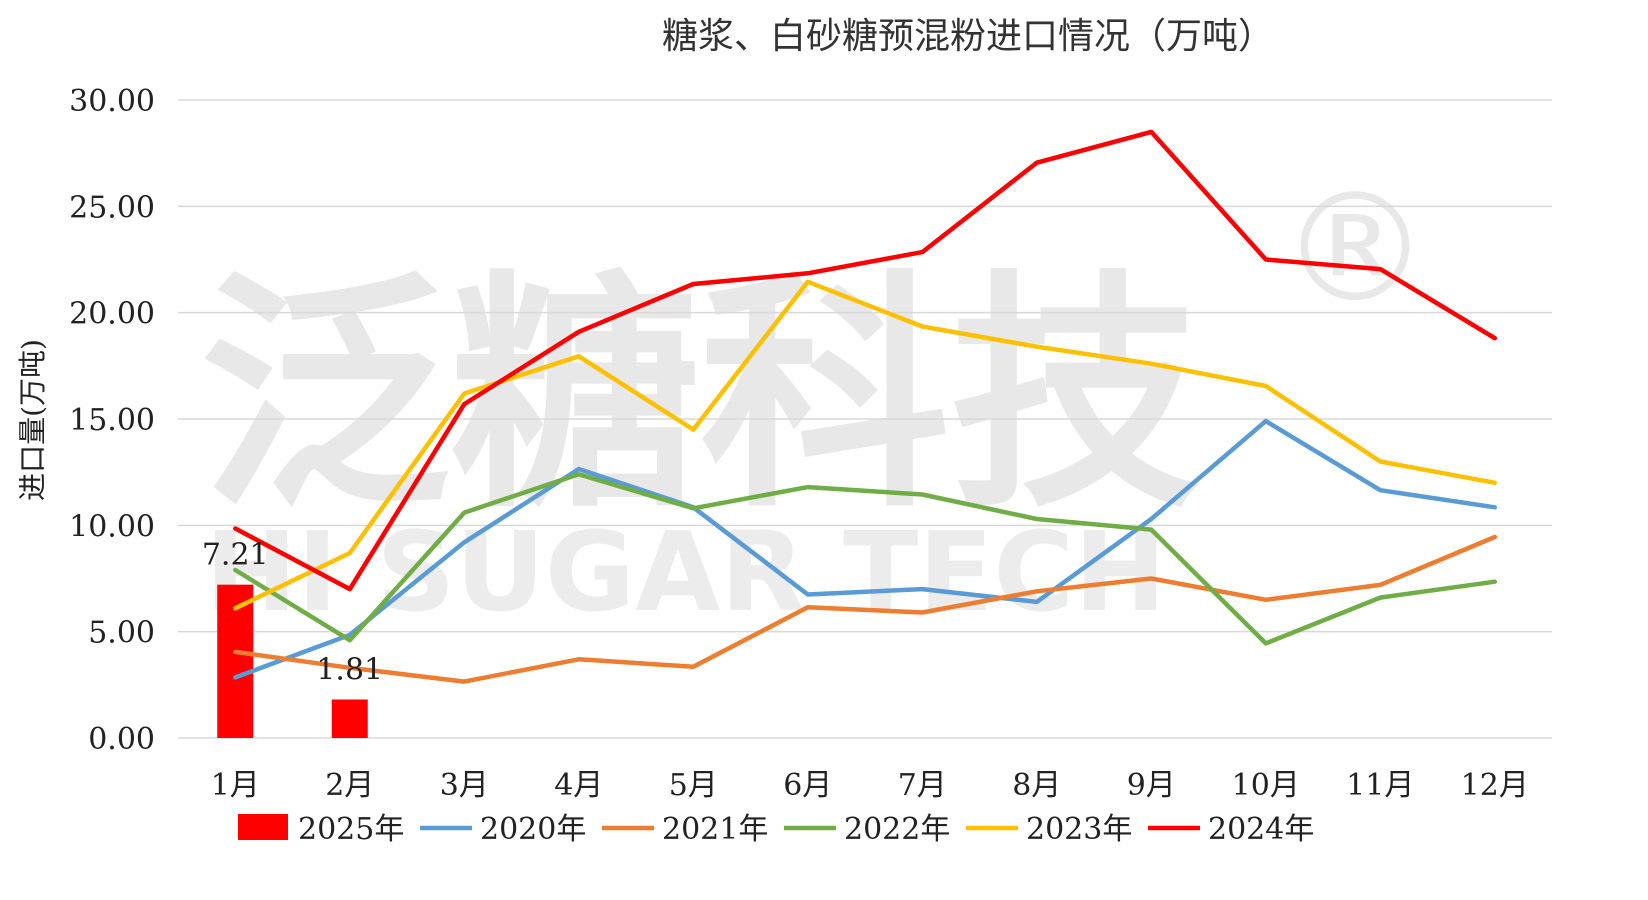 The height and width of the screenshot is (900, 1648). What do you see at coordinates (349, 718) in the screenshot?
I see `bar-2025` at bounding box center [349, 718].